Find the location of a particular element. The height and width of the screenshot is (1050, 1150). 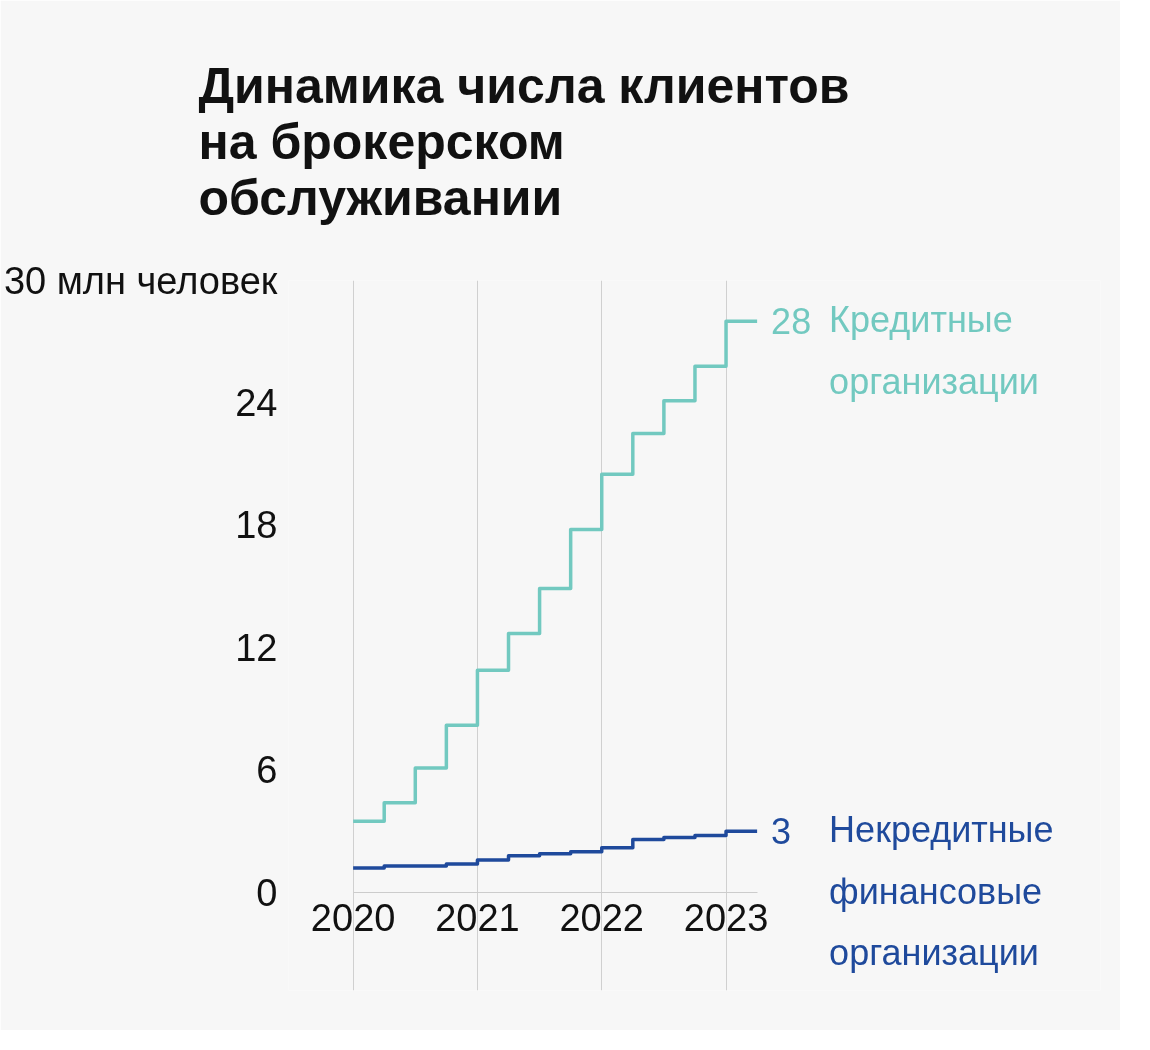

data-label: 3 is located at coordinates (781, 832).